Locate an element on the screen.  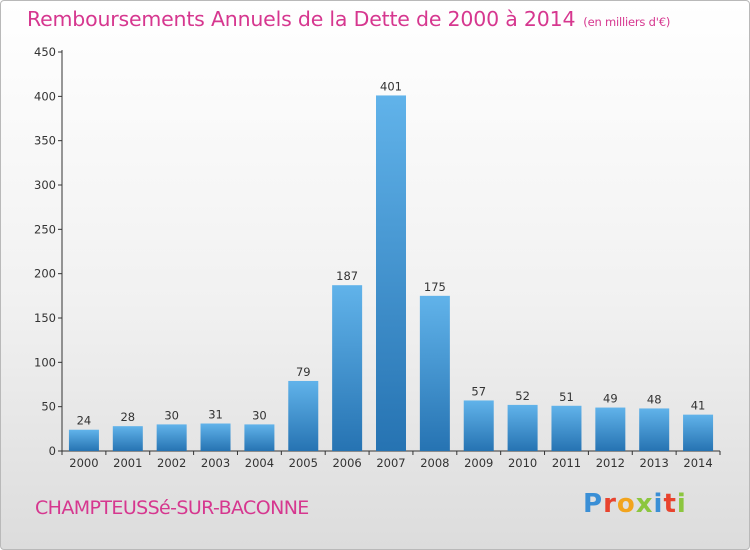
bar-2003 is located at coordinates (215, 437).